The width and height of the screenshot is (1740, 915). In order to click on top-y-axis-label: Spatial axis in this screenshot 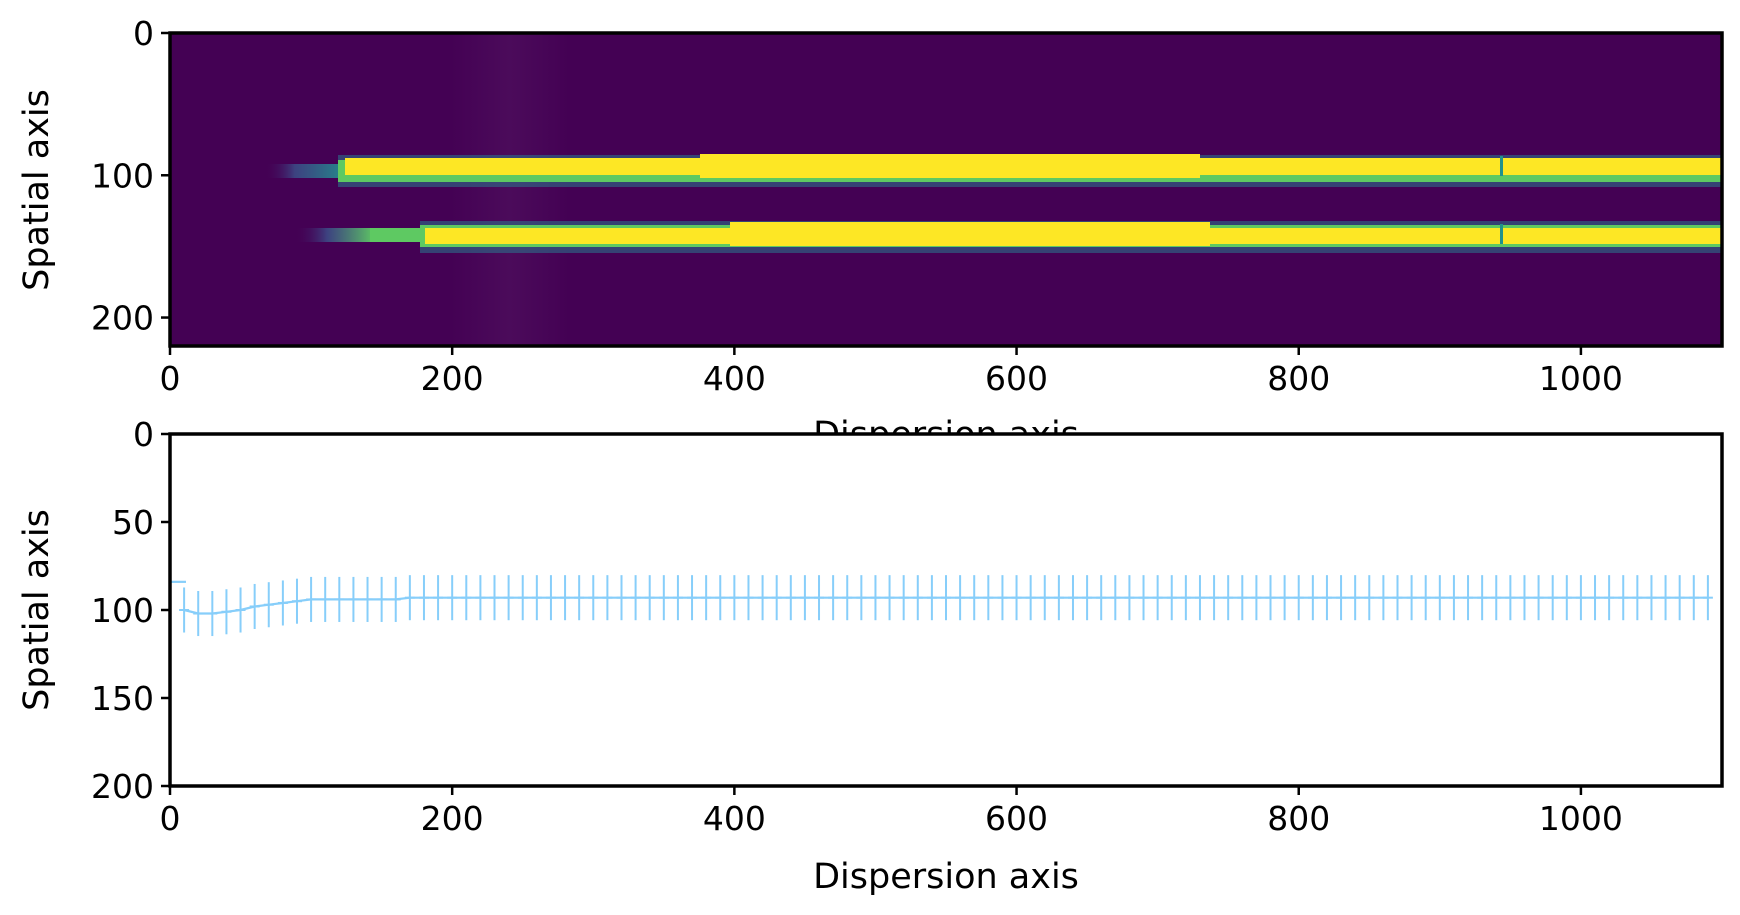, I will do `click(37, 190)`.